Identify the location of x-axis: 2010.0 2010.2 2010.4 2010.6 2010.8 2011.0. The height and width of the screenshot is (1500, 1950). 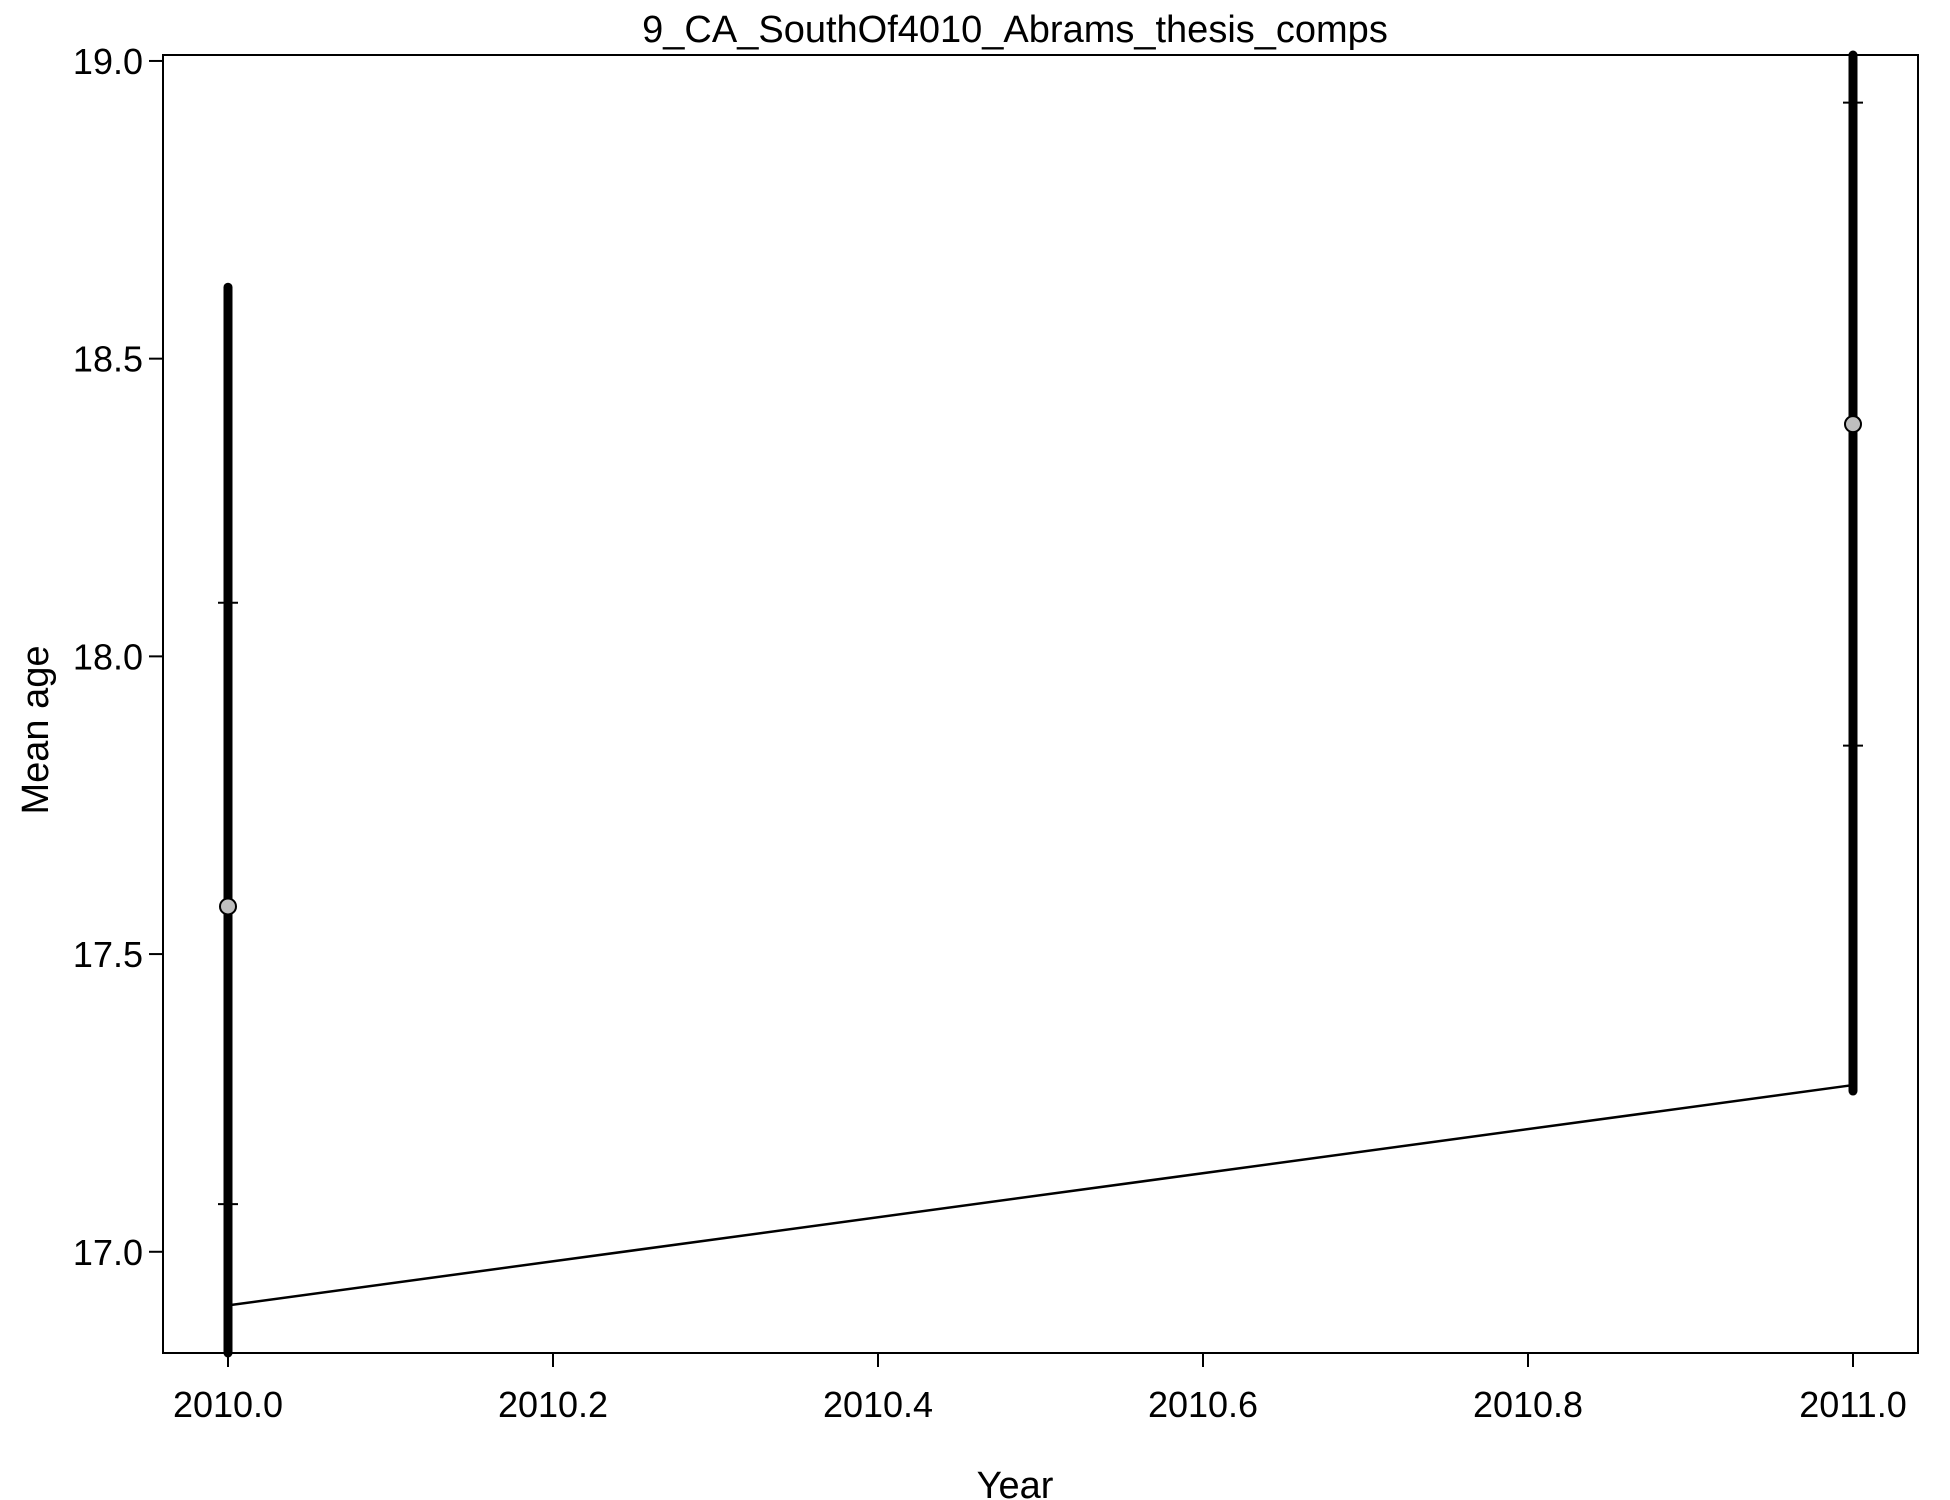
(1040, 1389).